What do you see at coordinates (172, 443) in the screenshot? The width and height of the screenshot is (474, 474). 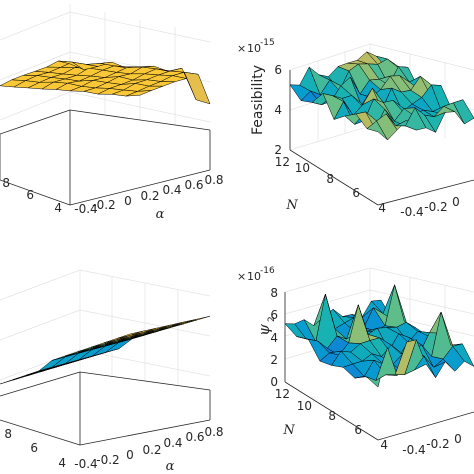 I see `bl-x-tick-label-4: 0.4` at bounding box center [172, 443].